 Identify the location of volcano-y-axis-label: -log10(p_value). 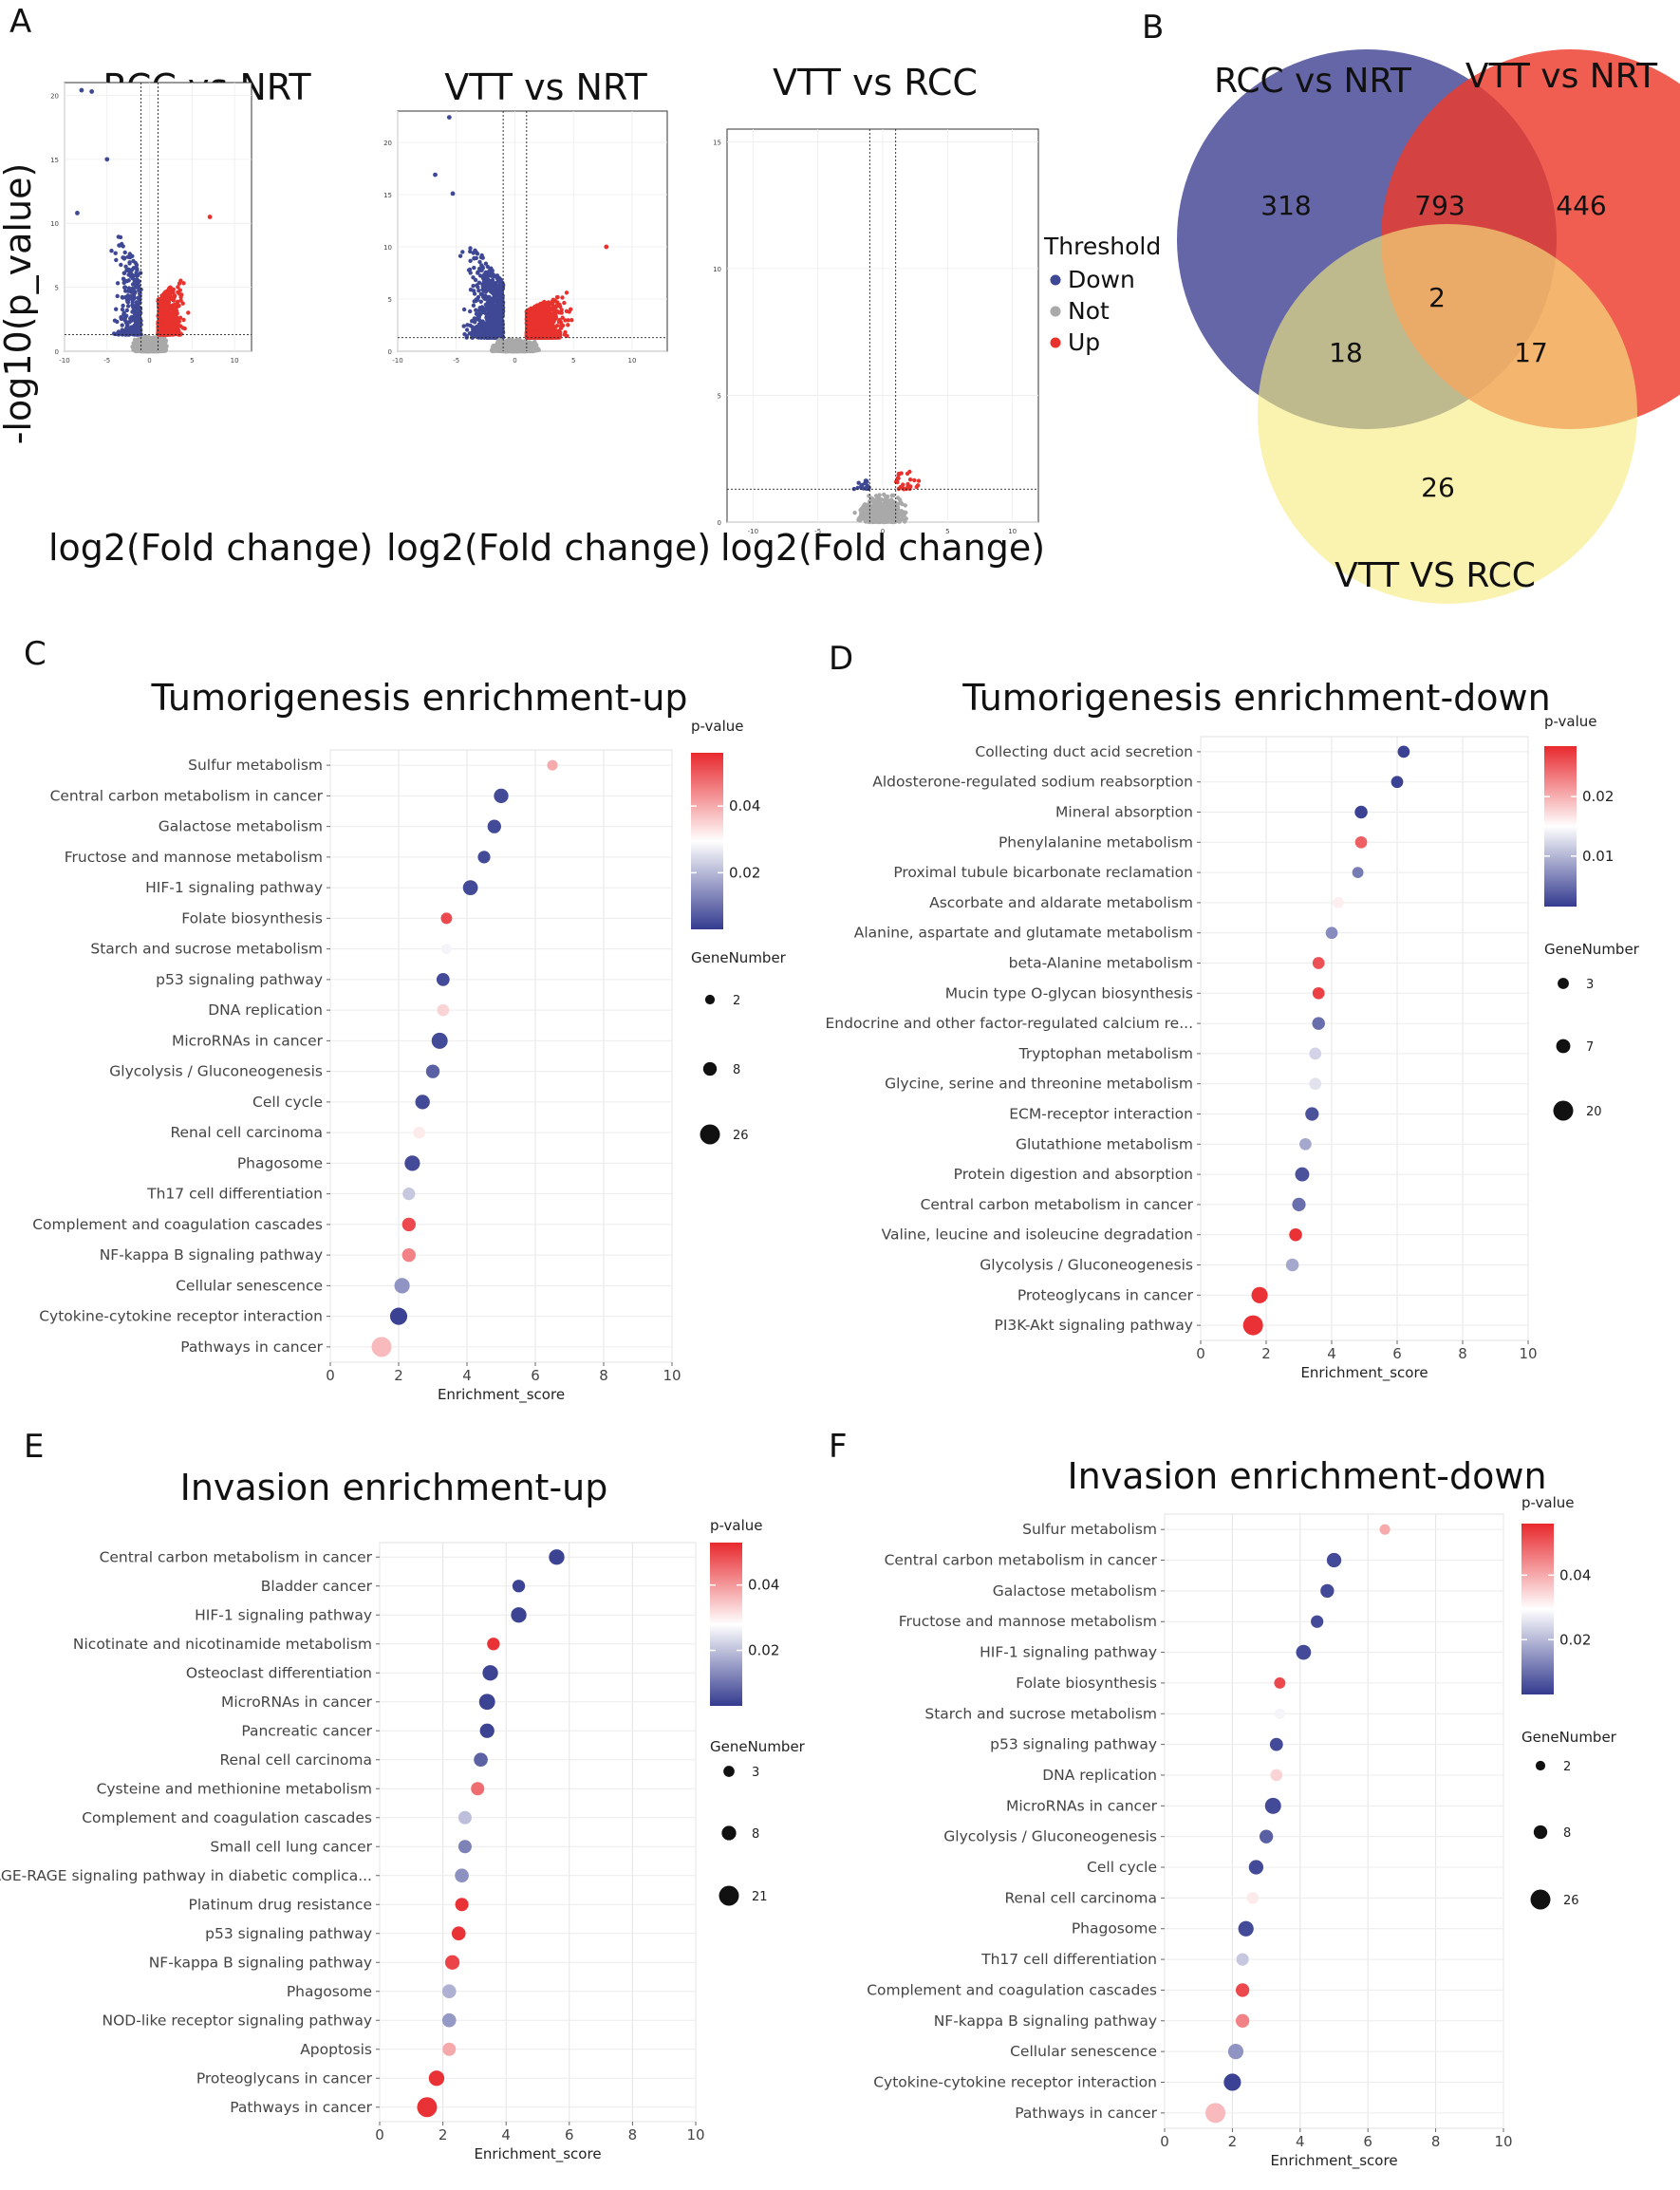
(19, 304).